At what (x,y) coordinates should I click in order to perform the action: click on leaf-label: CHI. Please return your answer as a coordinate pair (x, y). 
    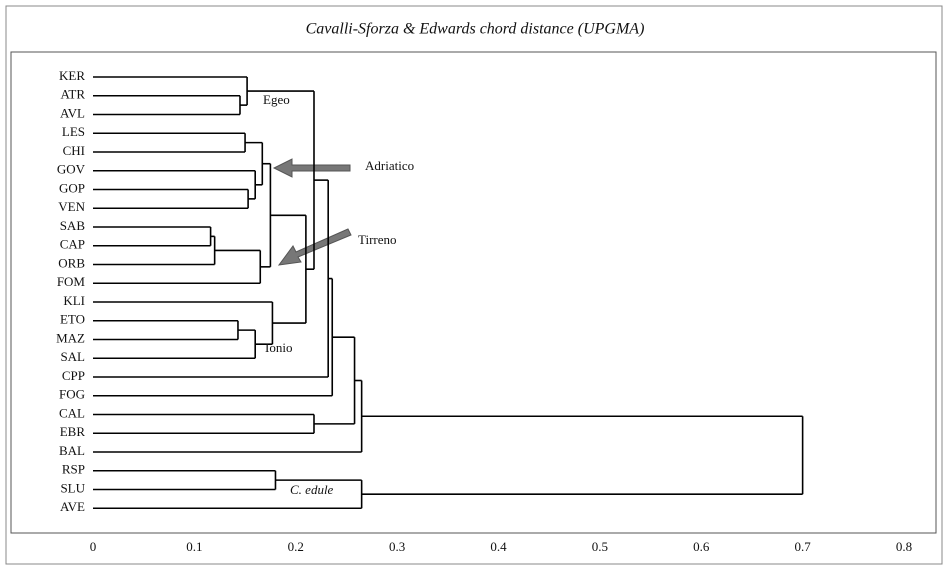
    Looking at the image, I should click on (74, 150).